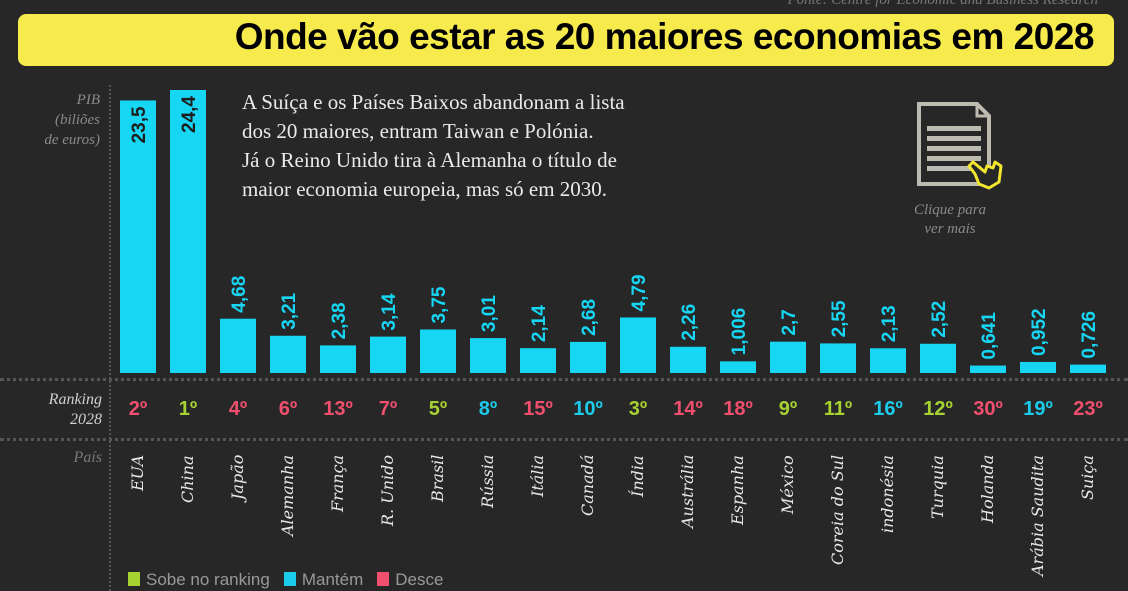 The width and height of the screenshot is (1128, 591). Describe the element at coordinates (388, 409) in the screenshot. I see `ranking-value: 7º` at that location.